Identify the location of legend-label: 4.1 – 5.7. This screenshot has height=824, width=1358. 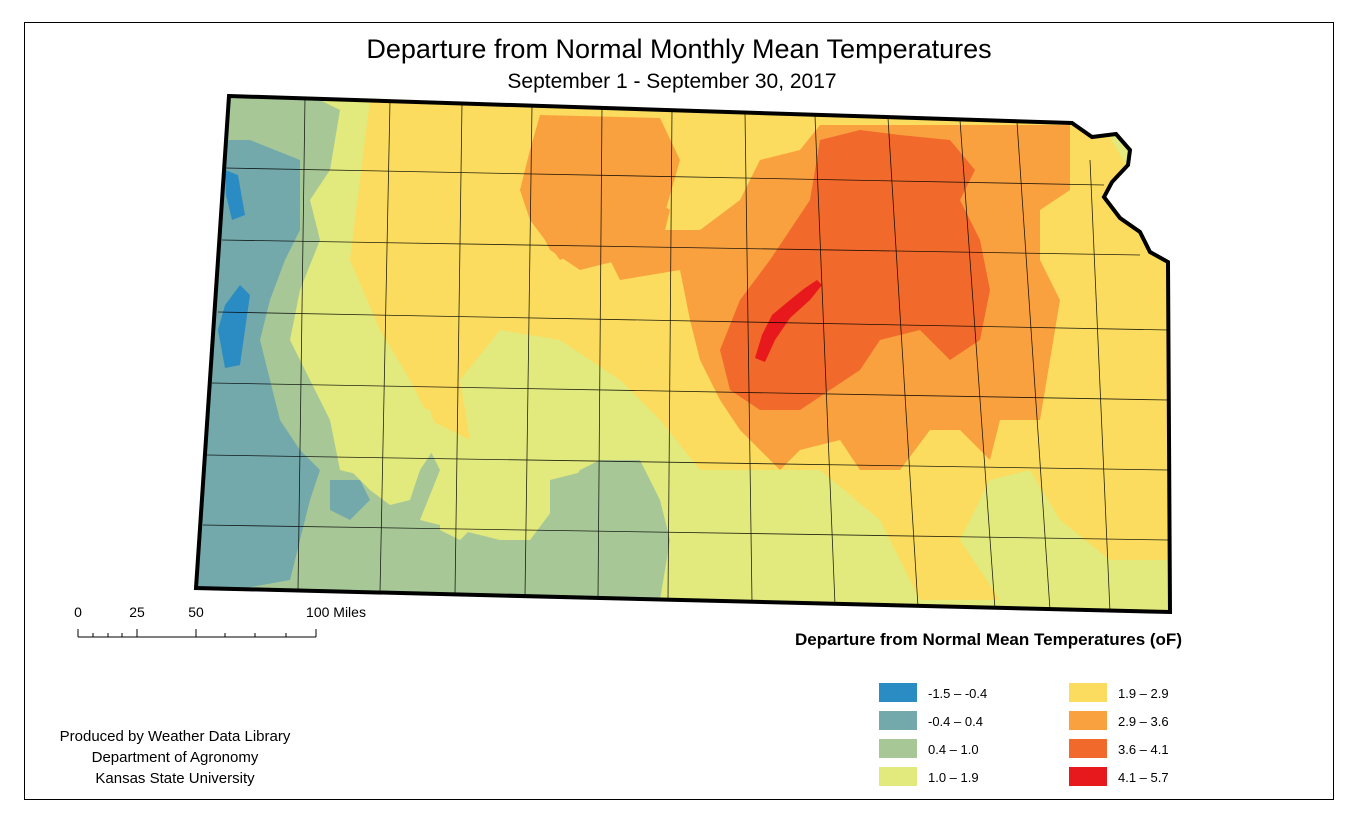
(1143, 777).